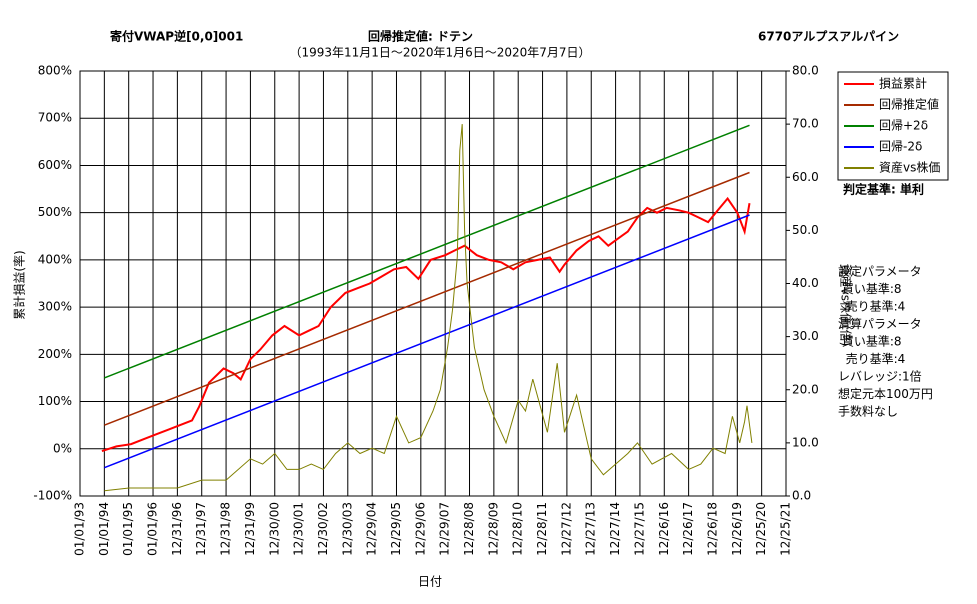 The image size is (977, 604). Describe the element at coordinates (664, 529) in the screenshot. I see `x-tick-label: 12/26/16` at that location.